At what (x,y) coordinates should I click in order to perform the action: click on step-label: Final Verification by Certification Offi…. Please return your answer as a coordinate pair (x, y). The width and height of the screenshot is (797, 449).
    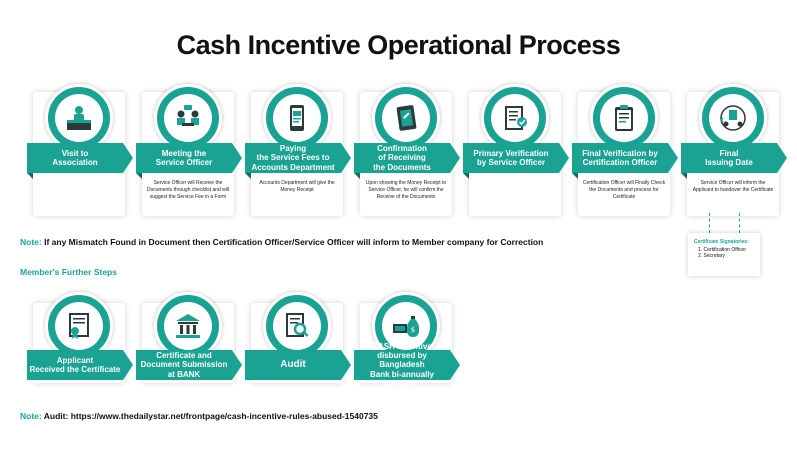
    Looking at the image, I should click on (625, 161).